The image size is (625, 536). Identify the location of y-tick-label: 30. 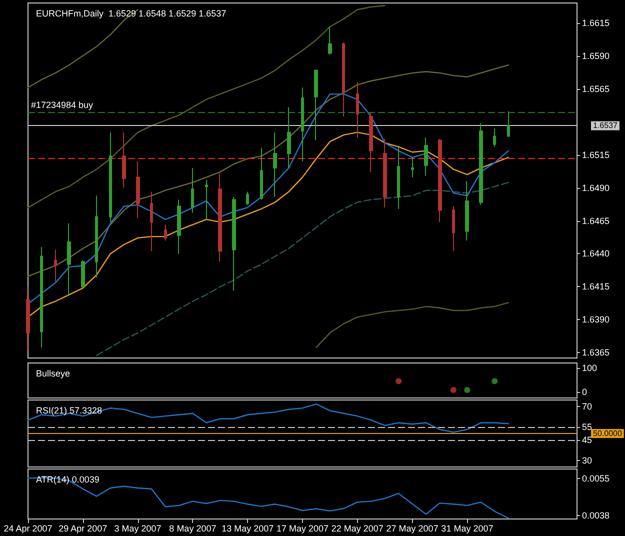
(587, 460).